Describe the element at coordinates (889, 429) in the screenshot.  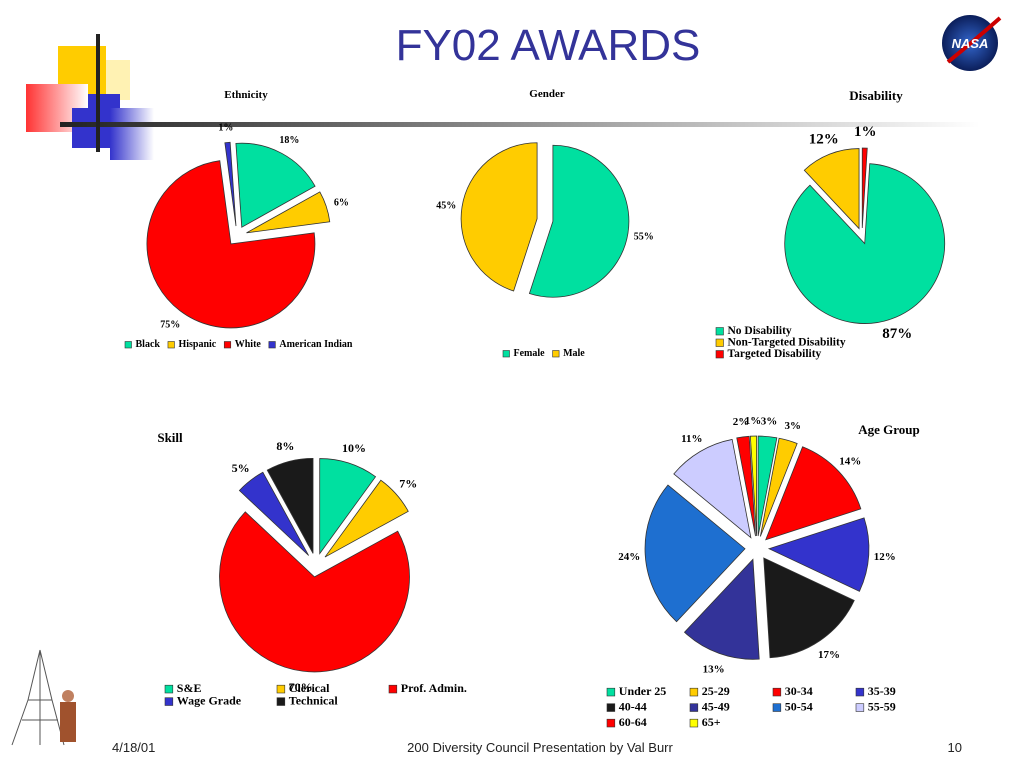
I see `chart-title: Age Group` at that location.